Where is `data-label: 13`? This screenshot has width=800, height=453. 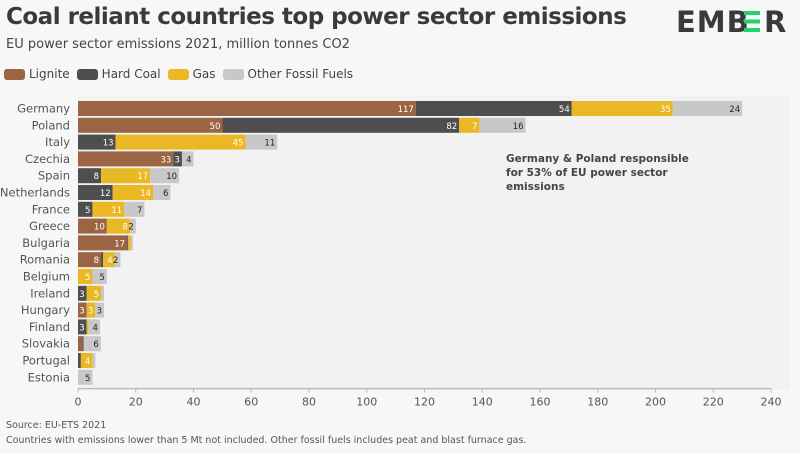 data-label: 13 is located at coordinates (108, 144).